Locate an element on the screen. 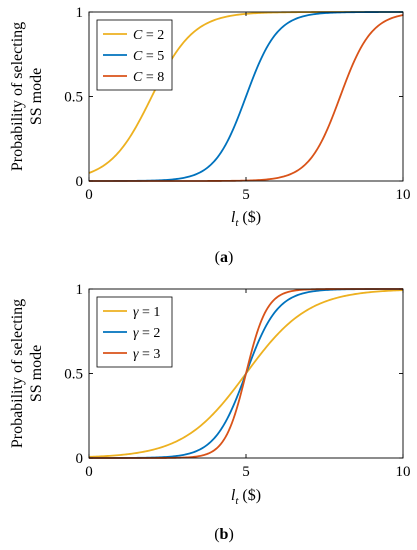  panel-caption: (a) is located at coordinates (224, 257).